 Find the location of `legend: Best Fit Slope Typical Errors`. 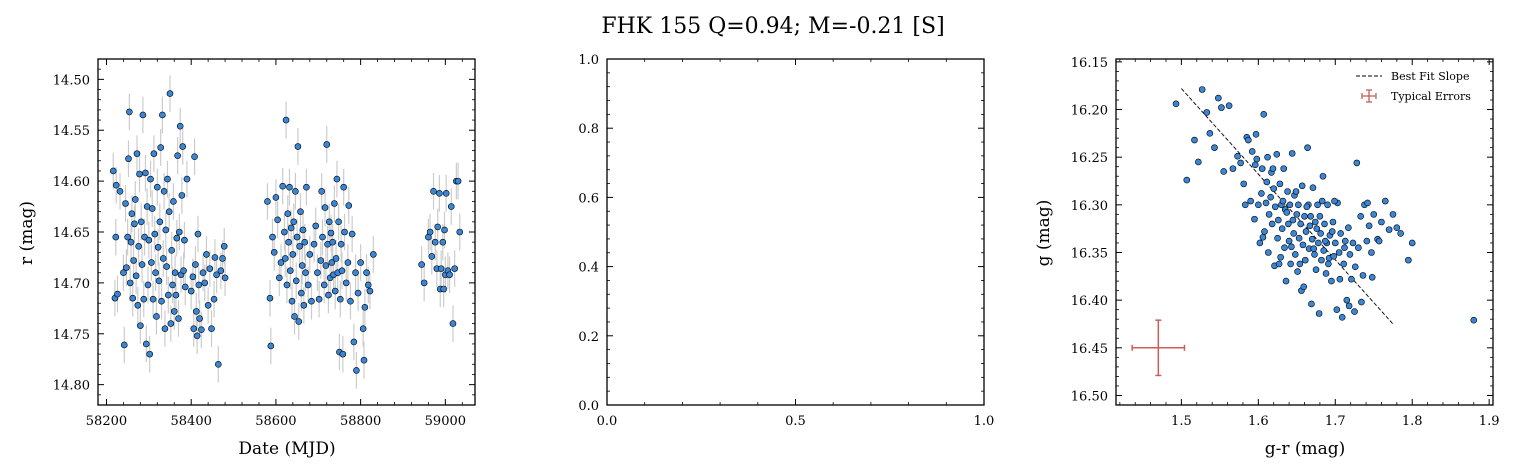

legend: Best Fit Slope Typical Errors is located at coordinates (1413, 86).